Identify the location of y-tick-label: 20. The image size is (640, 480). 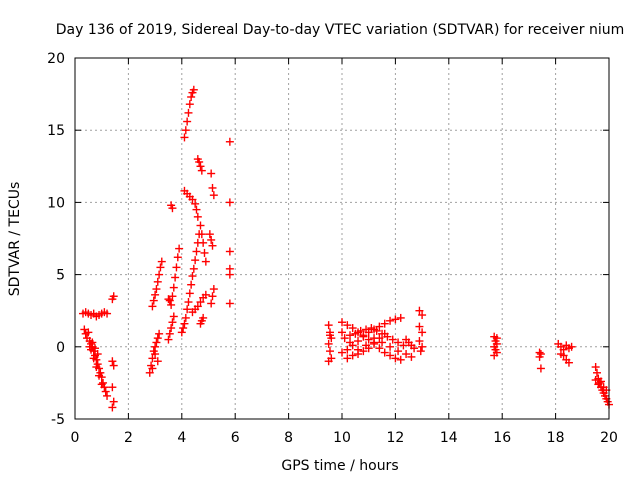
(56, 59).